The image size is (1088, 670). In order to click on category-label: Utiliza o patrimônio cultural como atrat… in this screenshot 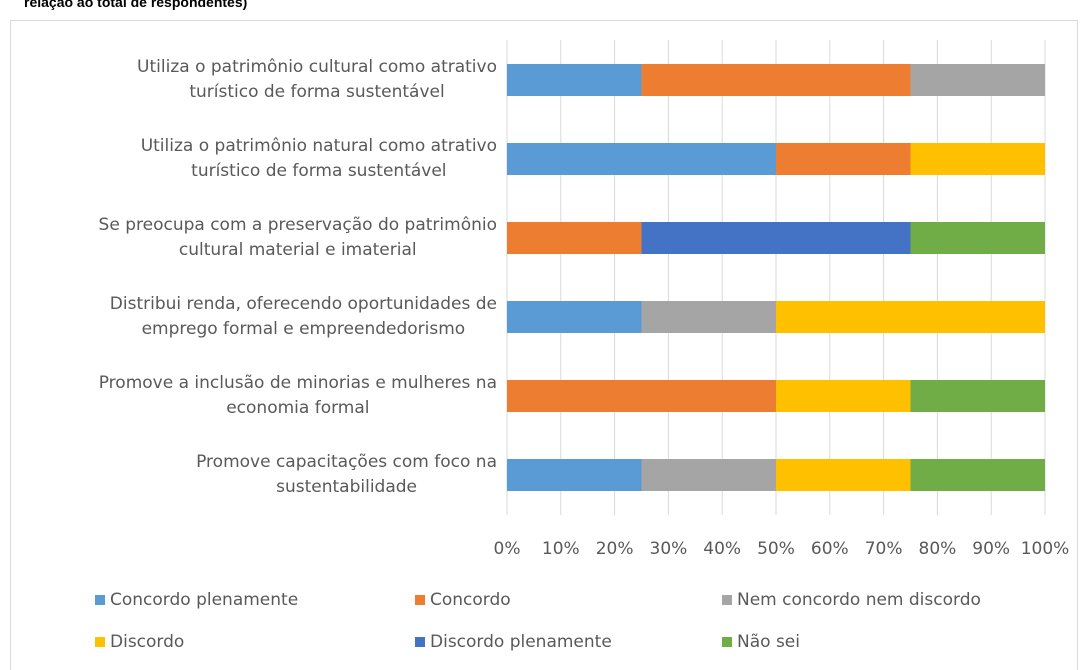, I will do `click(317, 79)`.